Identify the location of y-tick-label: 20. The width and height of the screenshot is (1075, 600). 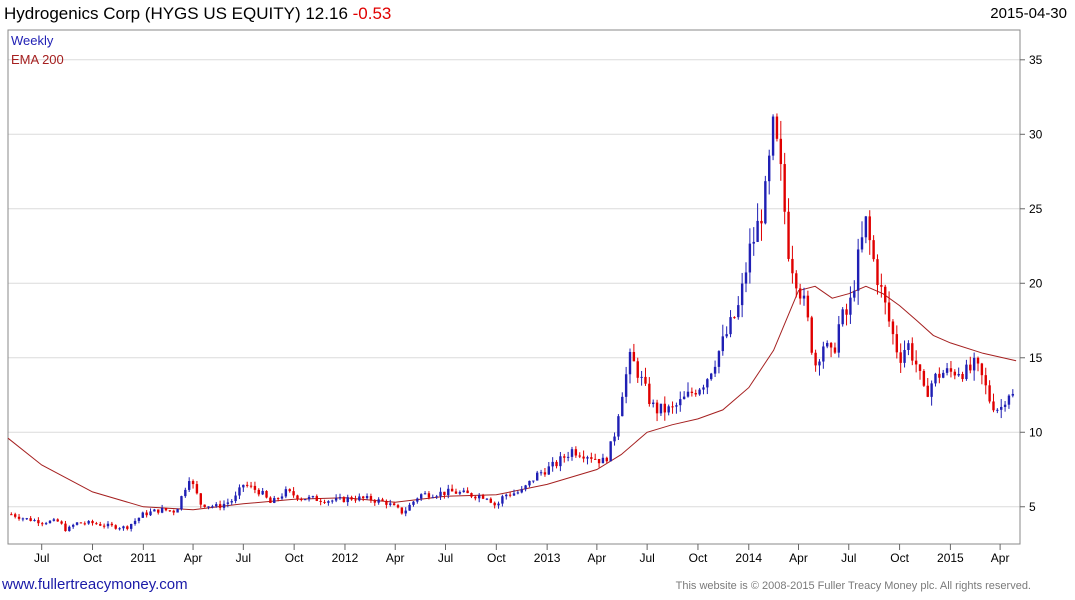
(1036, 283).